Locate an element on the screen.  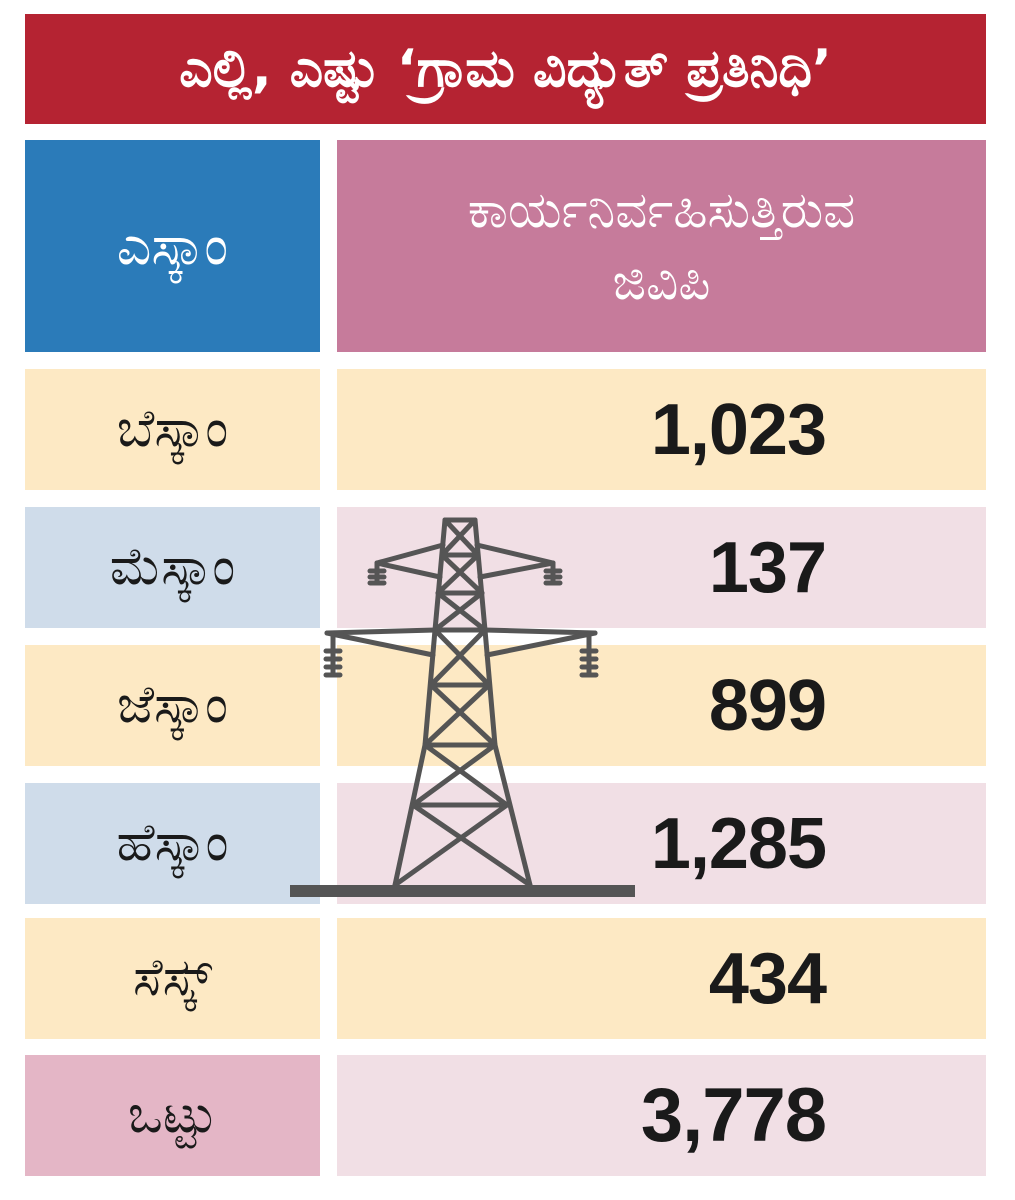
column-header-gvp: ಕಾರ್ಯನಿರ್ವಹಿಸುತ್ತಿರುವ ಜಿವಿಪಿ is located at coordinates (661, 246).